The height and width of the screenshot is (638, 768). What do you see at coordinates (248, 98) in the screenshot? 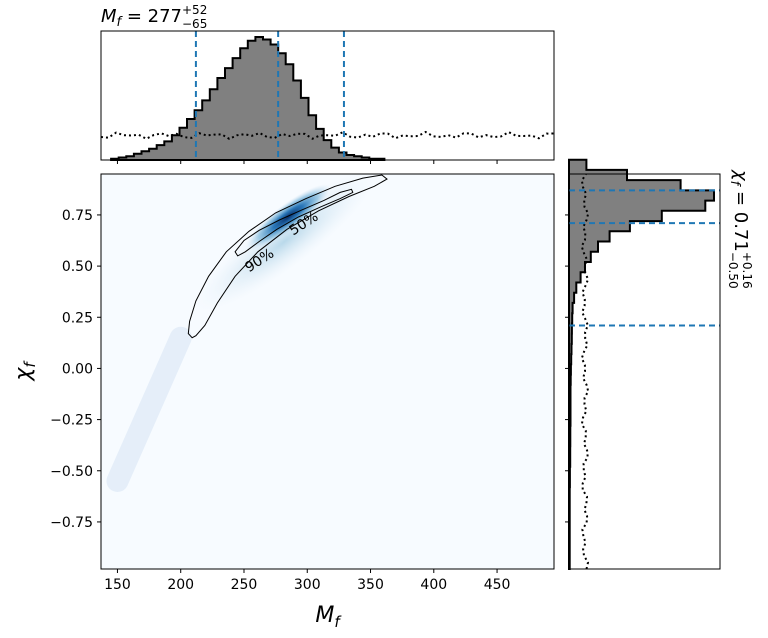
I see `x-marginal-histogram` at bounding box center [248, 98].